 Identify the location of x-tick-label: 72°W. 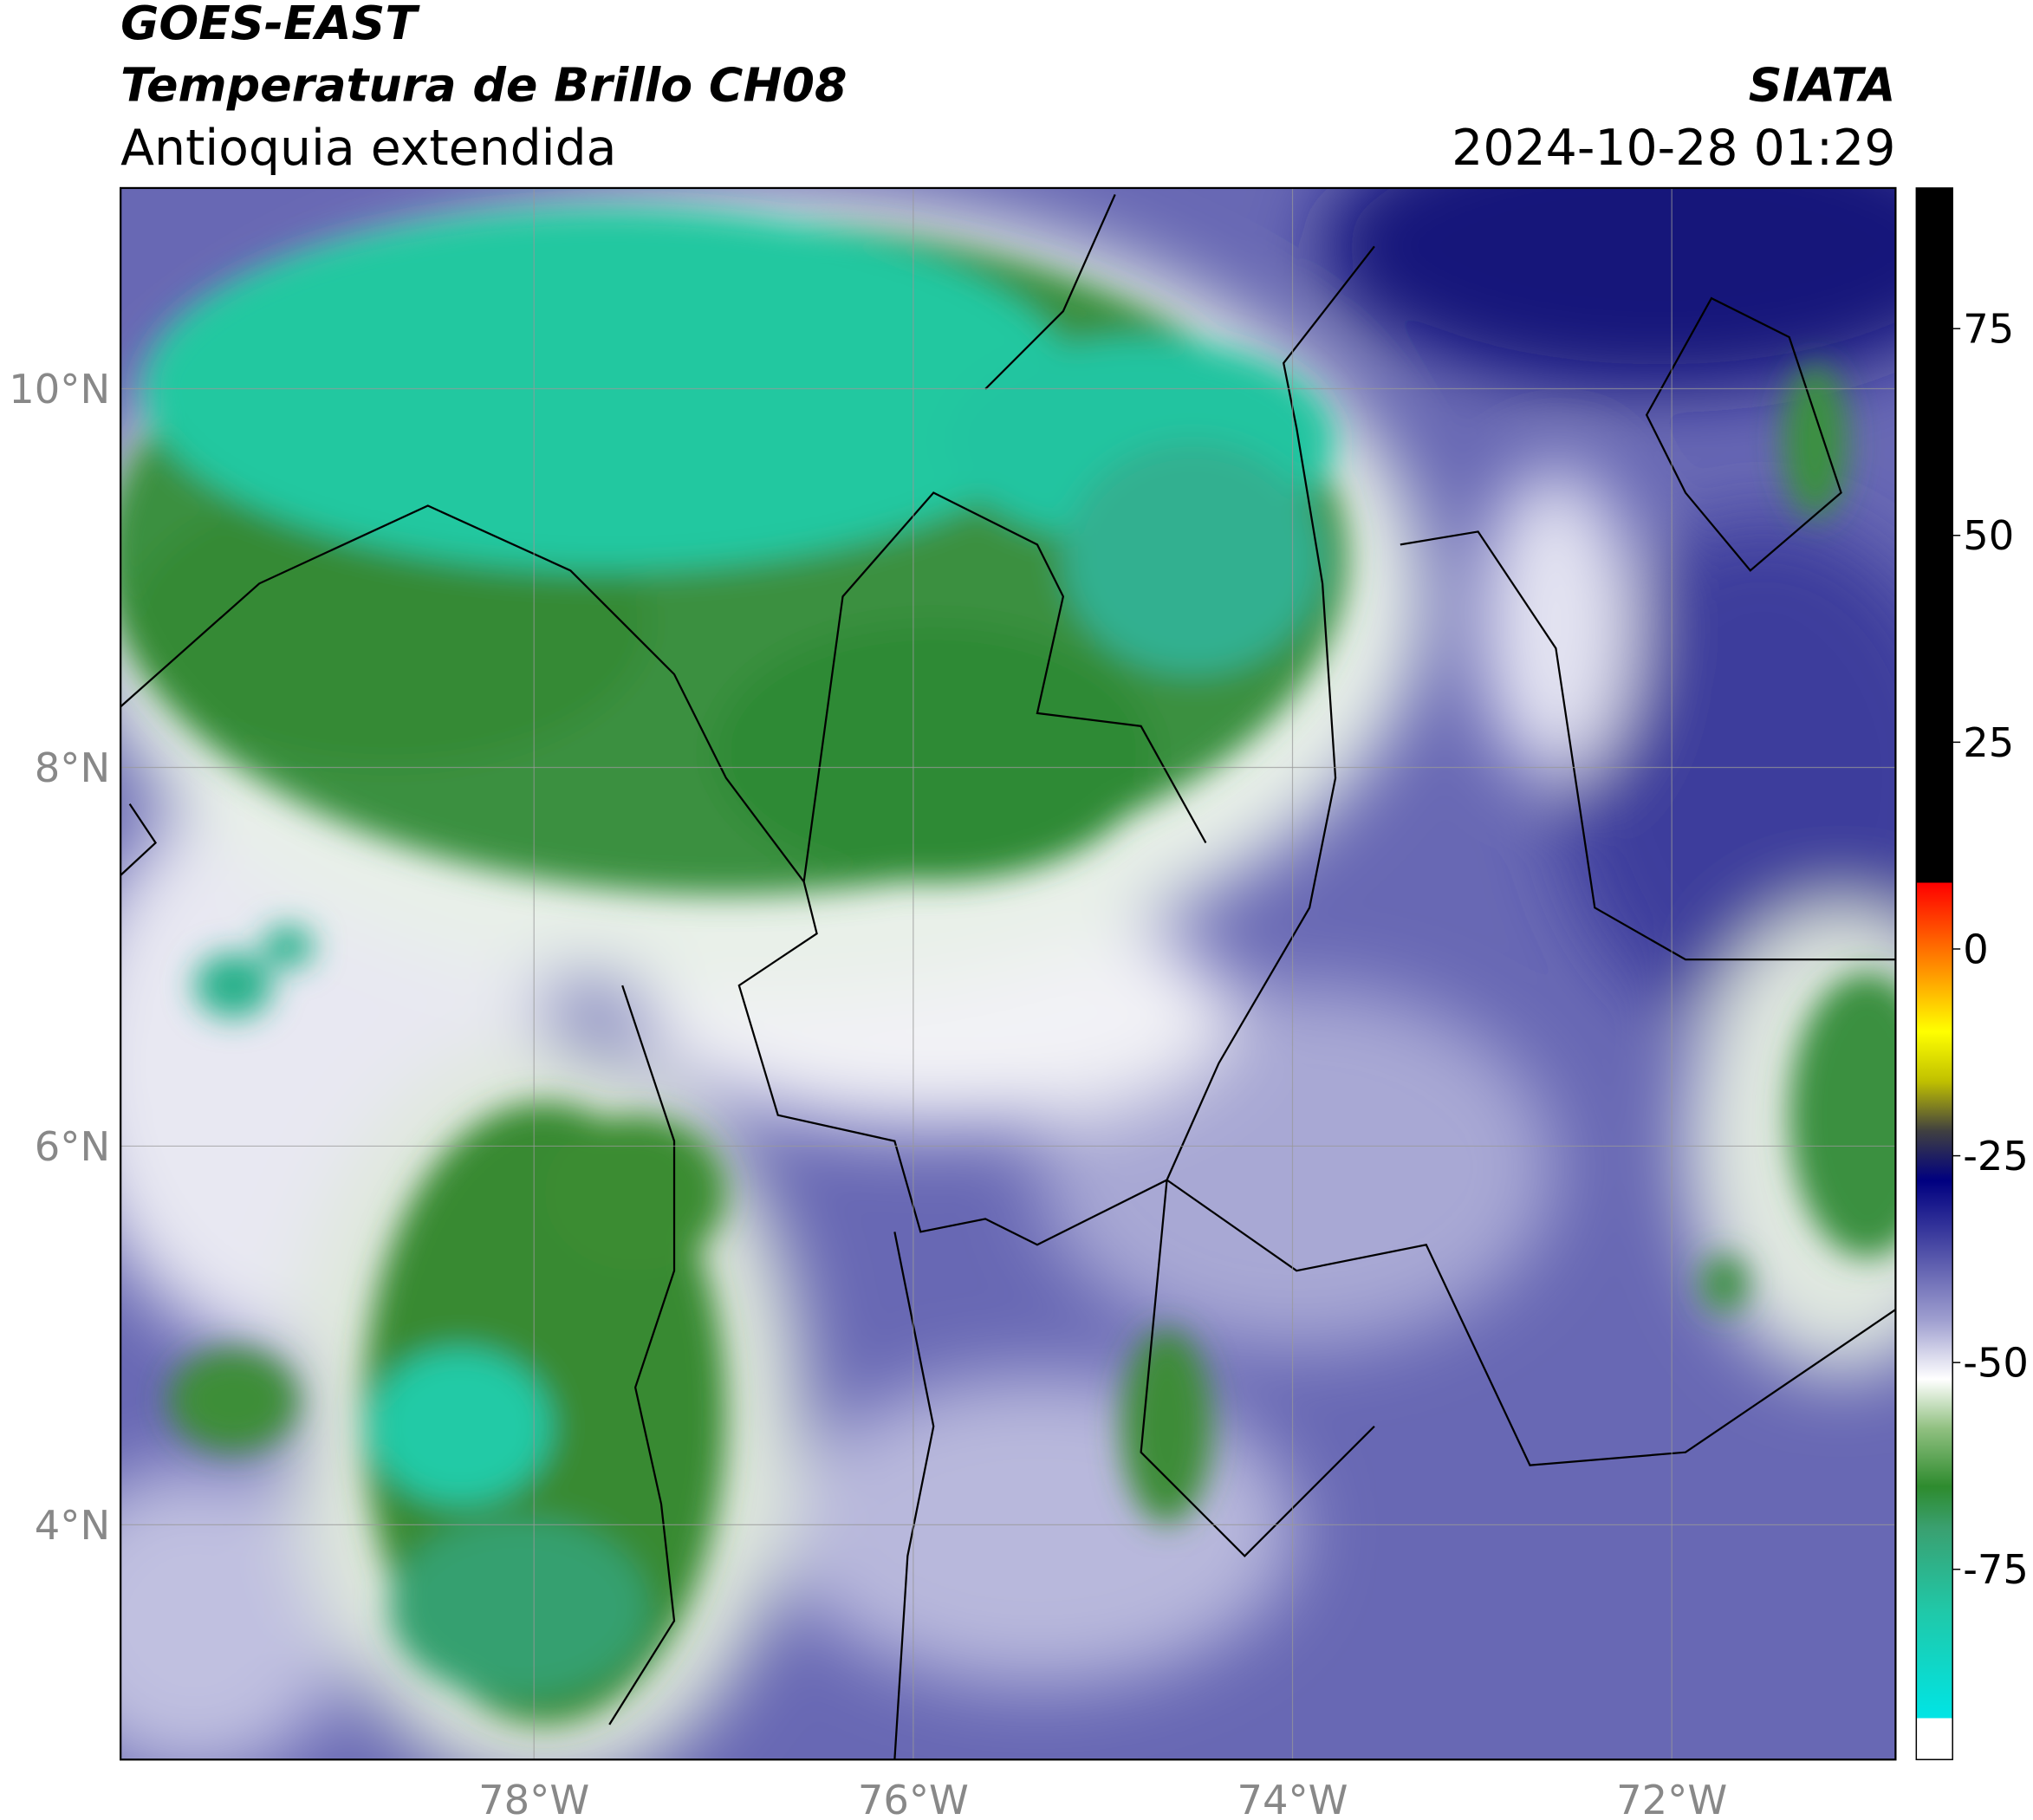
(1671, 1798).